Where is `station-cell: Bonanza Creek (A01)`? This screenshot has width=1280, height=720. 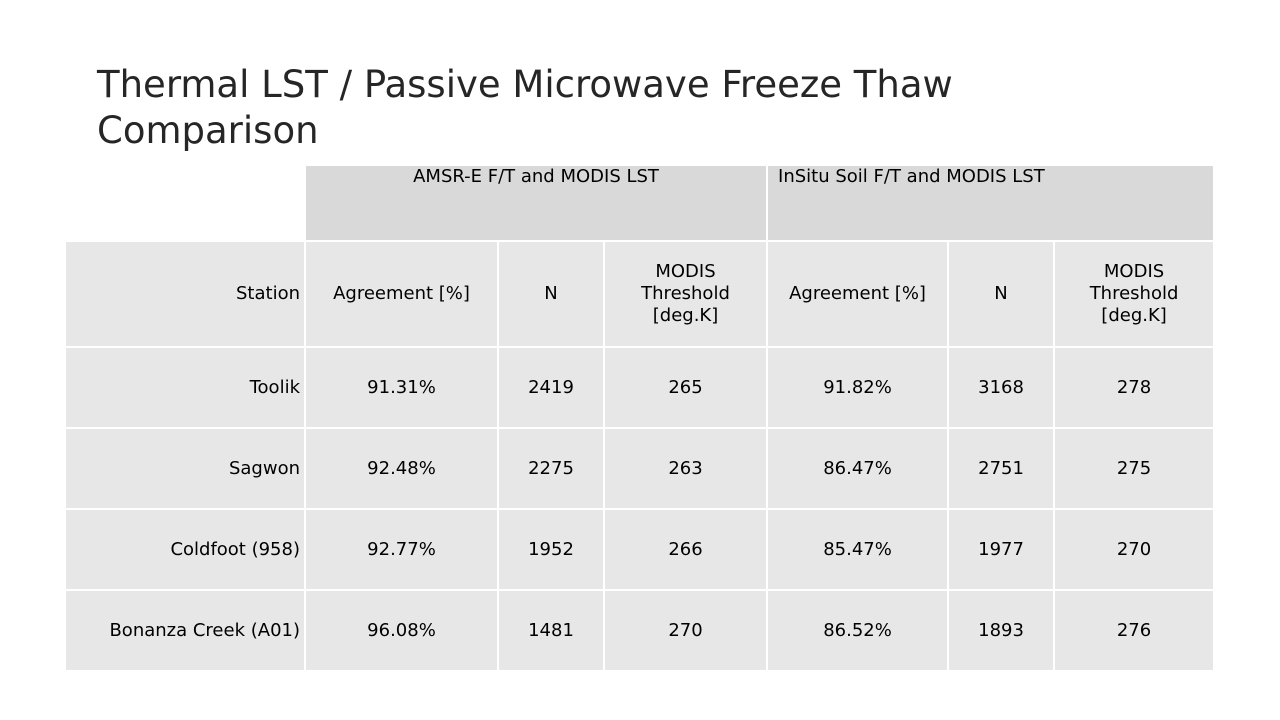
station-cell: Bonanza Creek (A01) is located at coordinates (185, 630).